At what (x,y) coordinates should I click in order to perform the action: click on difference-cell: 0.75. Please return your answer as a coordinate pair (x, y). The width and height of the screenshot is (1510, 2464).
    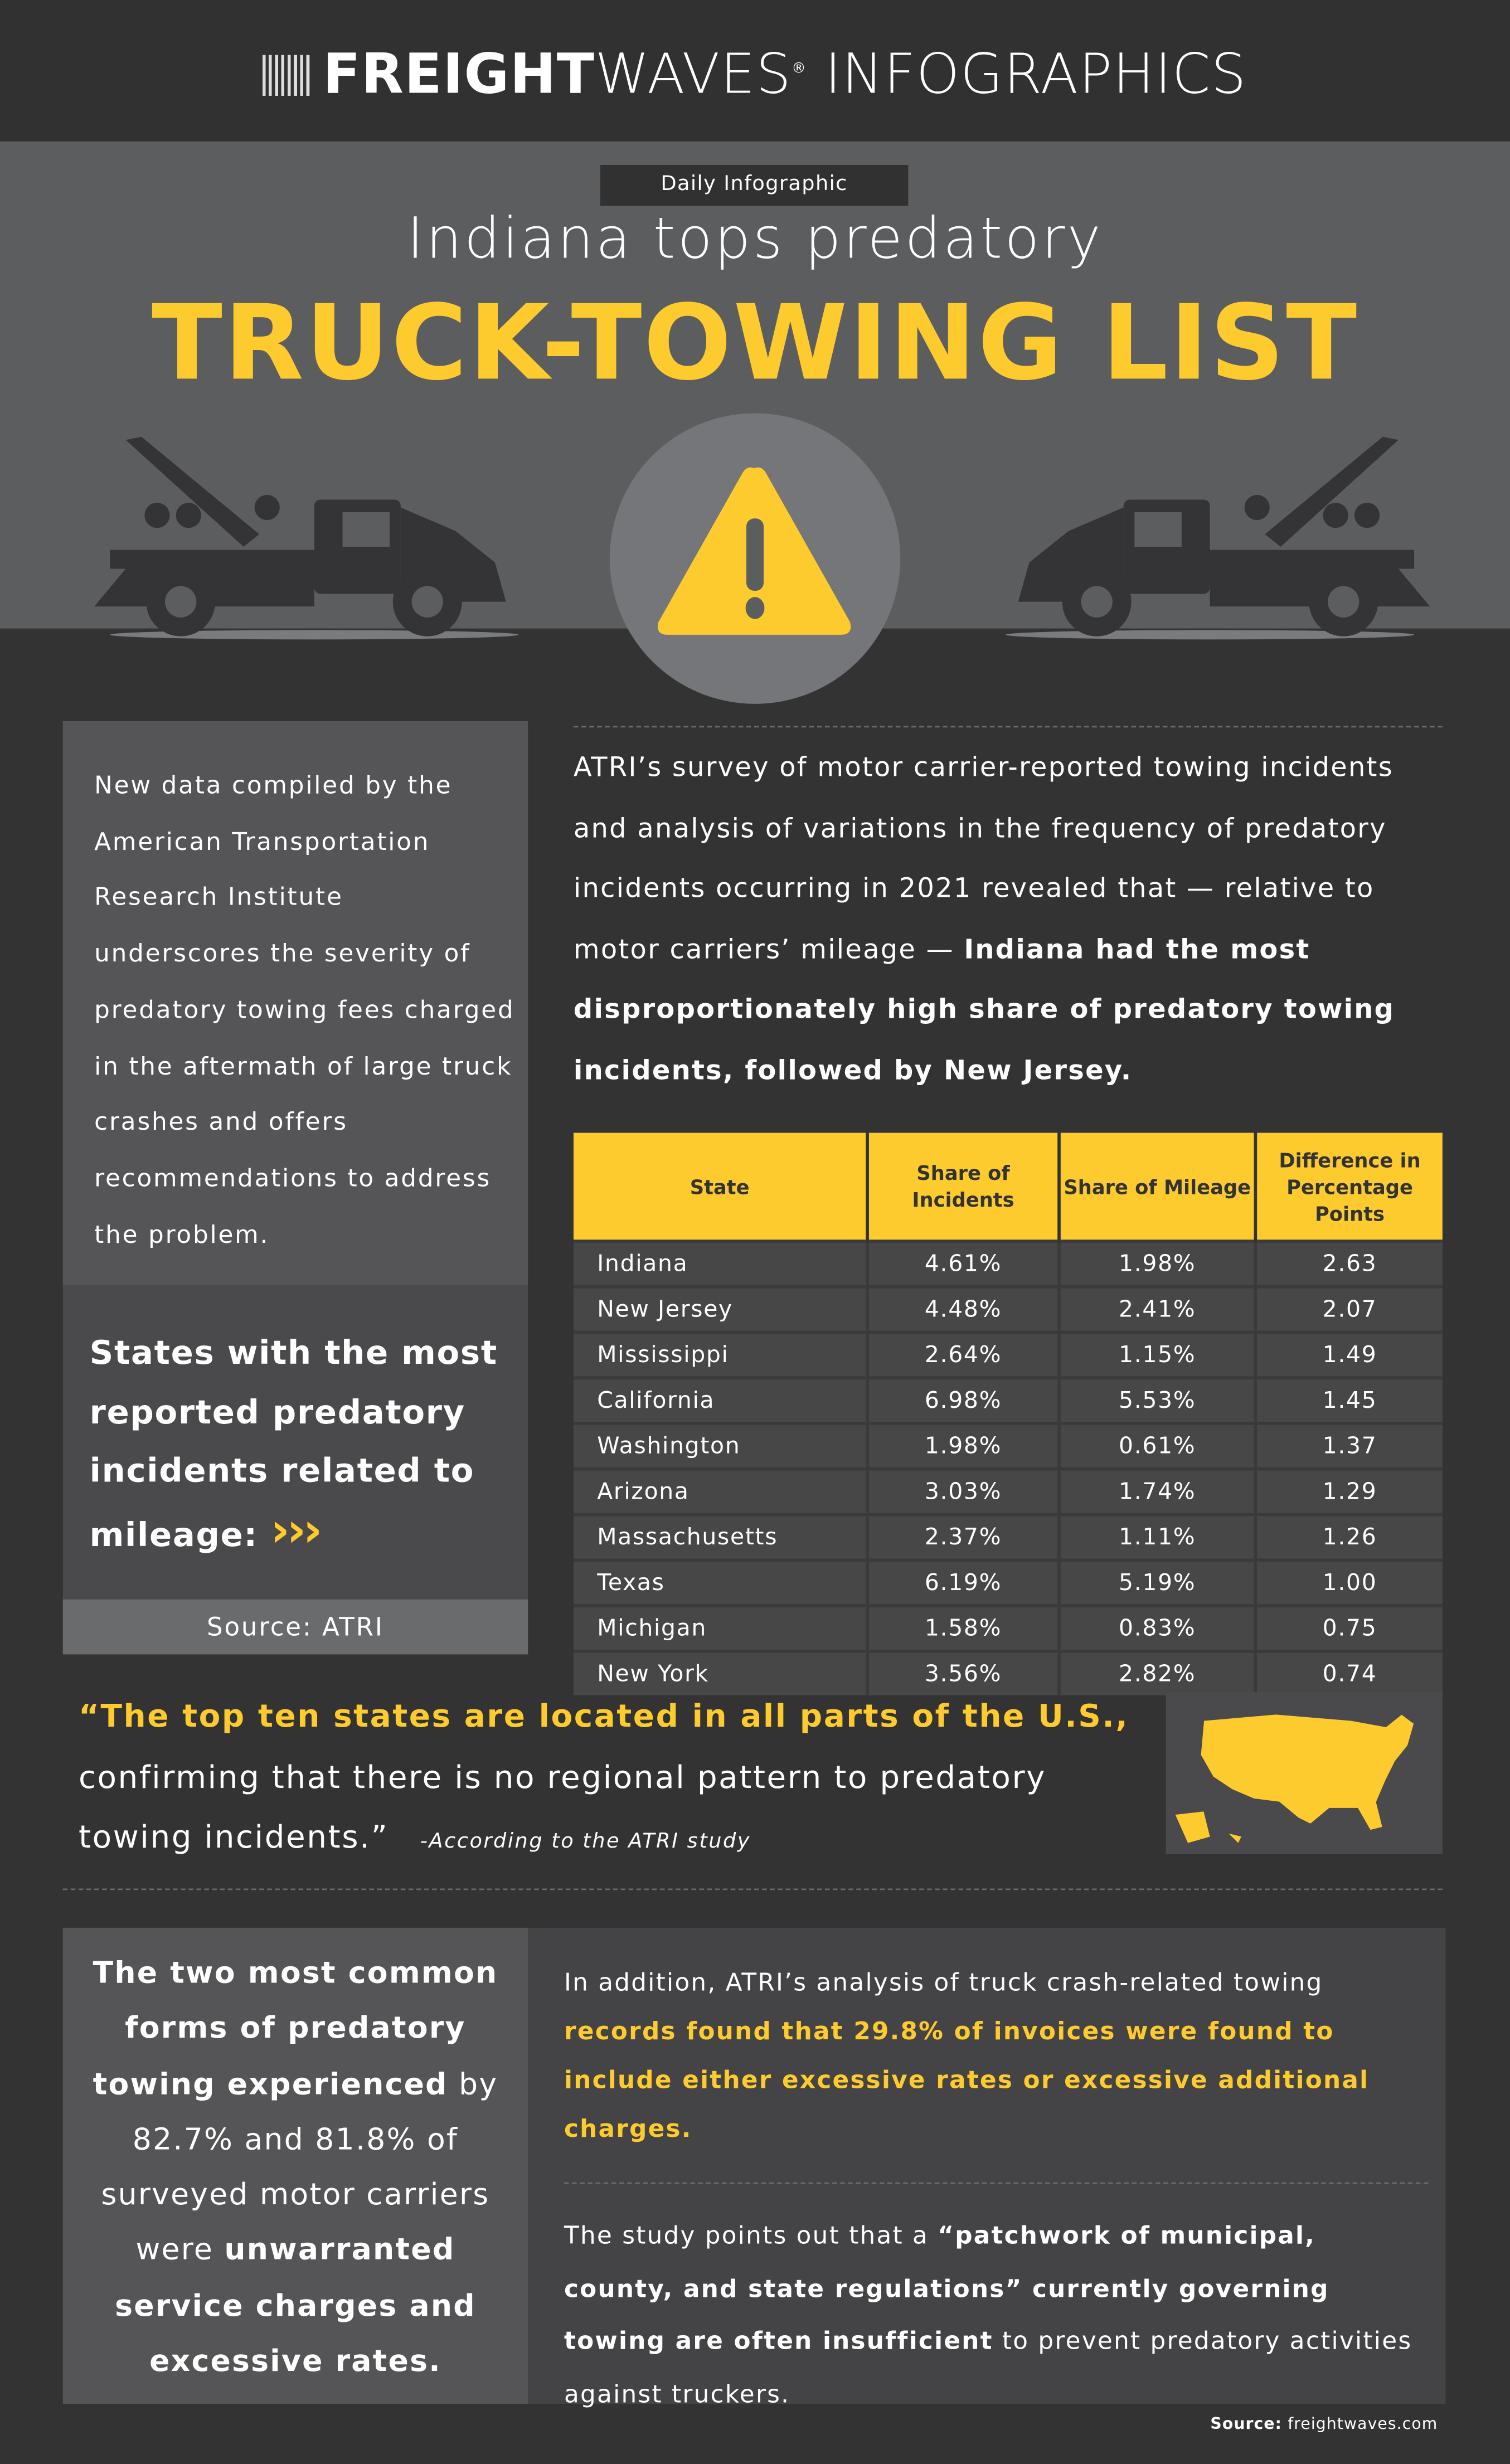
    Looking at the image, I should click on (1348, 1627).